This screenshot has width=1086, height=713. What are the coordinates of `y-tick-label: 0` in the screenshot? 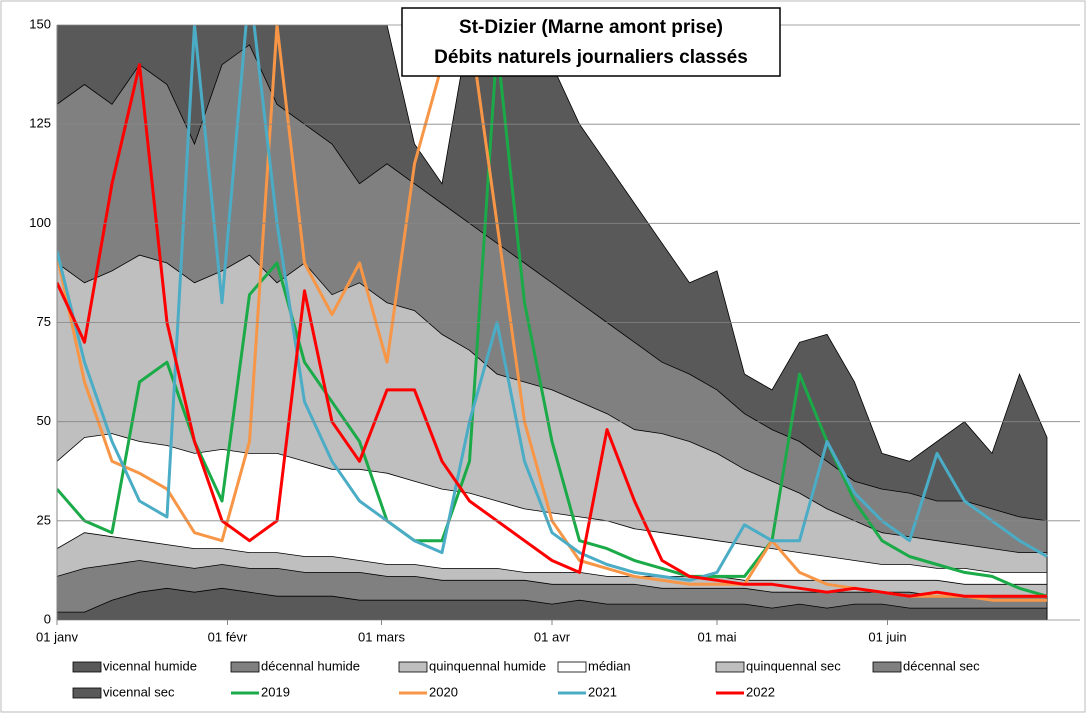 It's located at (47, 618).